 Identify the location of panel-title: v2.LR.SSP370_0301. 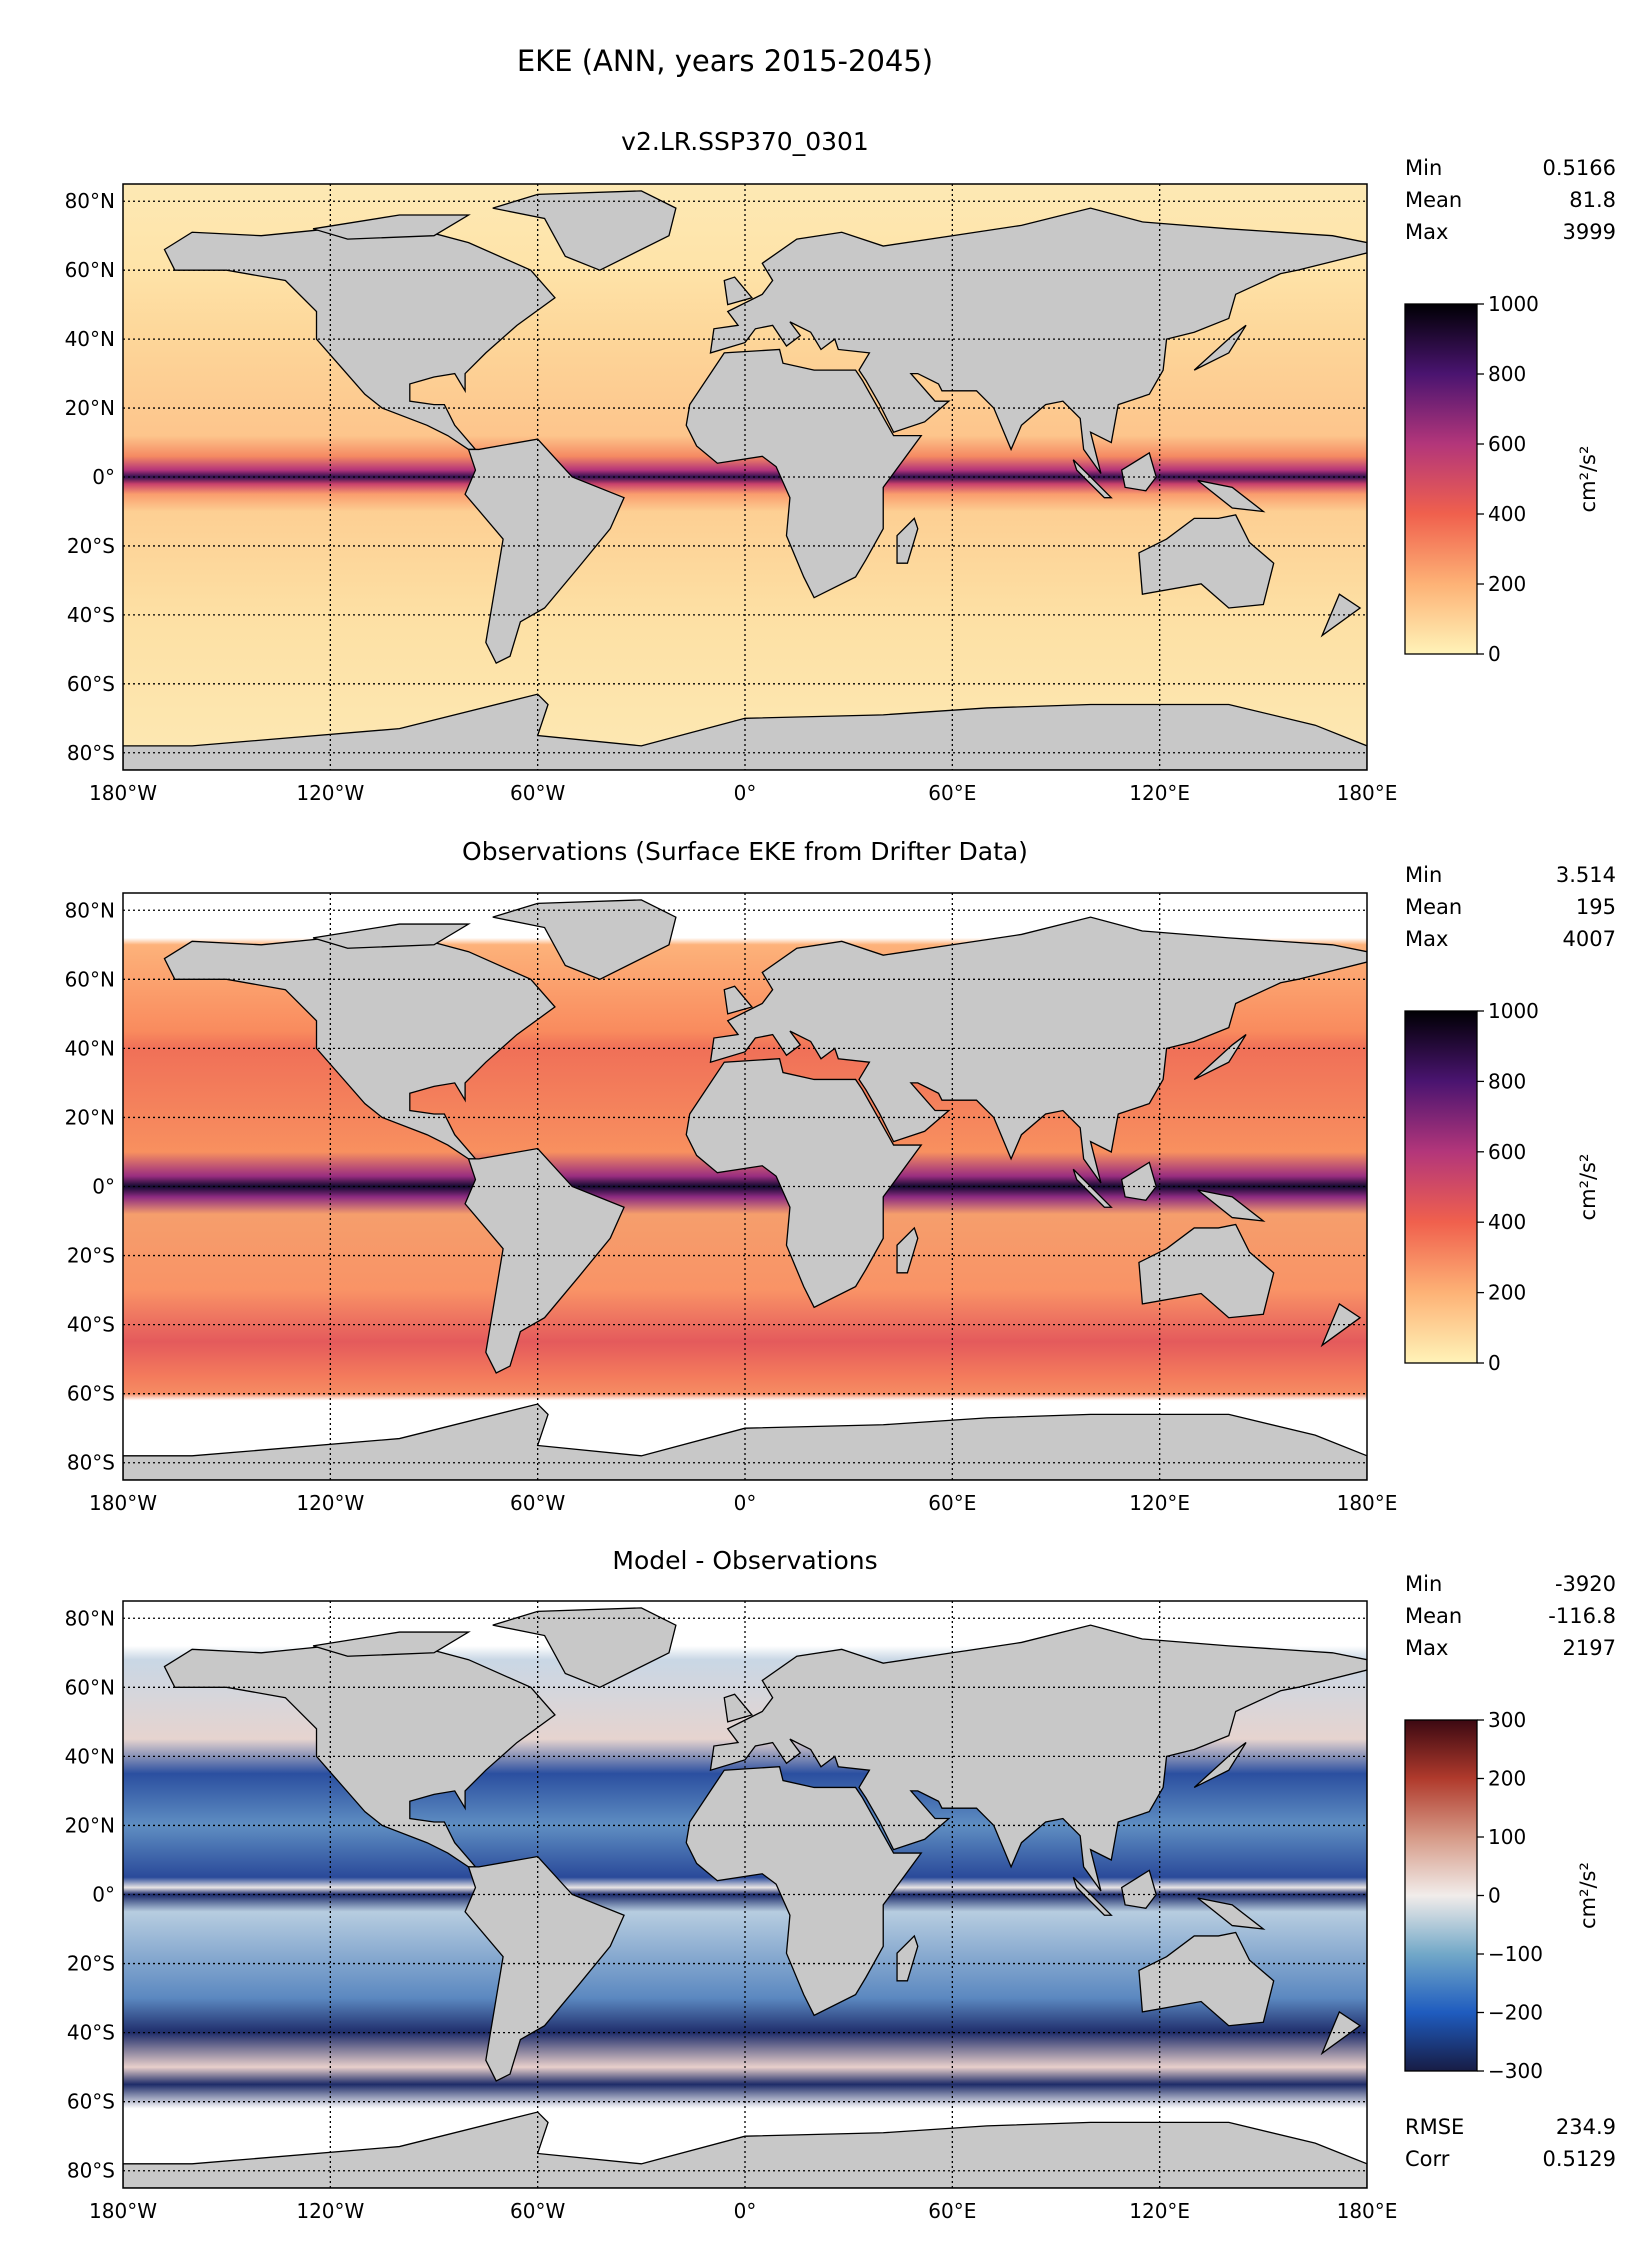
(745, 141).